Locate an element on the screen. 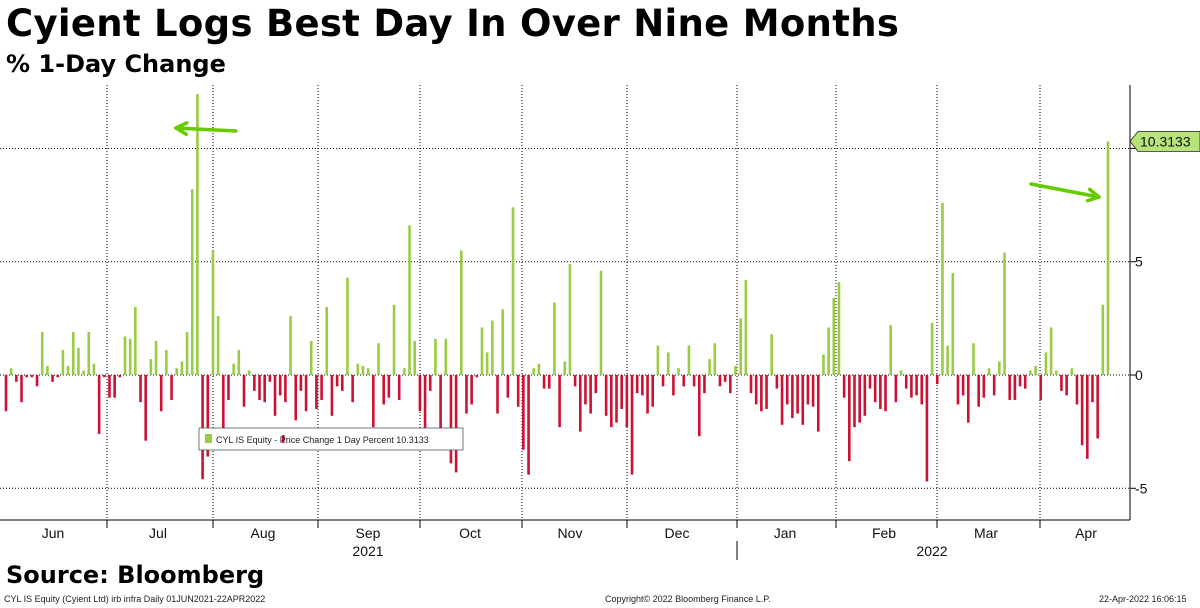 The height and width of the screenshot is (608, 1200). source-note: Source: Bloomberg is located at coordinates (135, 575).